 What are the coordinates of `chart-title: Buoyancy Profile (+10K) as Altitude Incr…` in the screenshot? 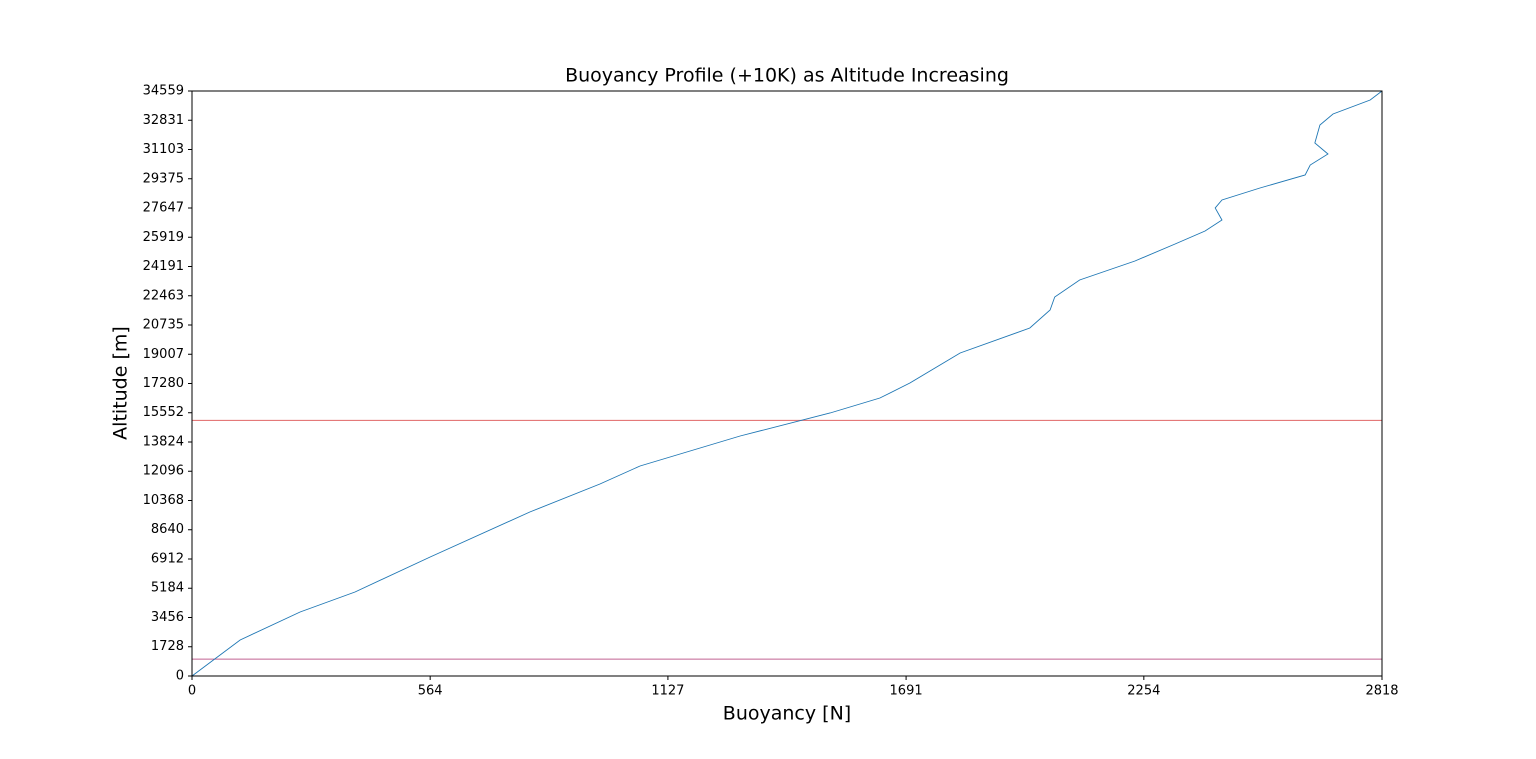 It's located at (787, 76).